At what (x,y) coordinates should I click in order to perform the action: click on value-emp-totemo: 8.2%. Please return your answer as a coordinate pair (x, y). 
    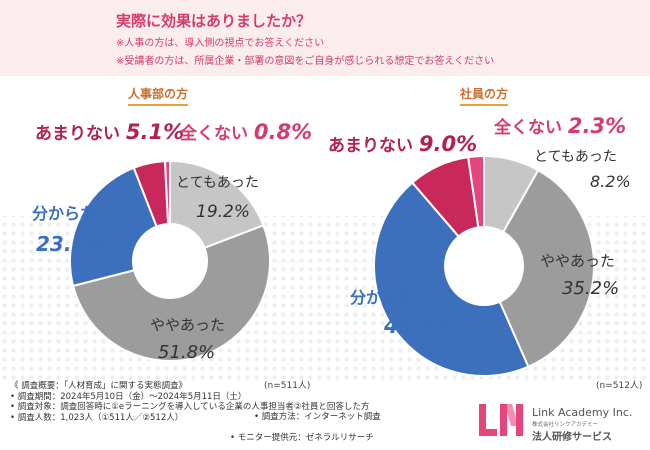
    Looking at the image, I should click on (610, 181).